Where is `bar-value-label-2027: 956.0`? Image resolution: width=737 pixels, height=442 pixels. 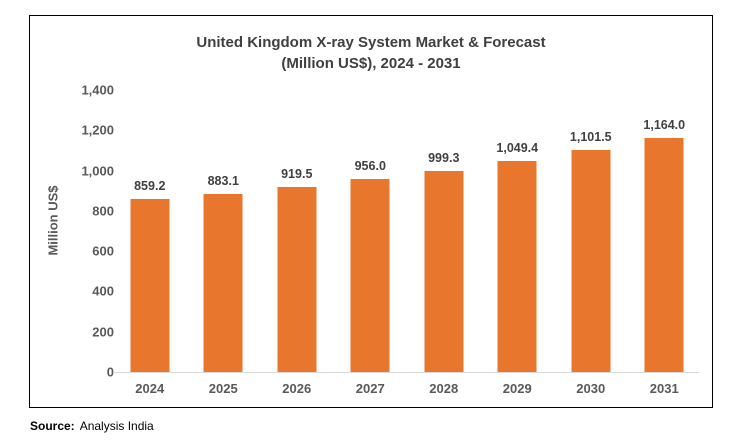
bar-value-label-2027: 956.0 is located at coordinates (370, 166).